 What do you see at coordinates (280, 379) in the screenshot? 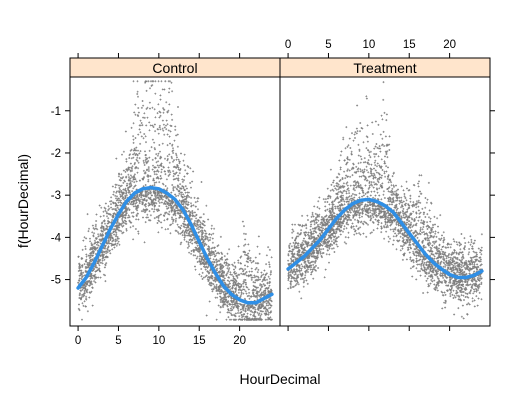
I see `x-axis-title: HourDecimal` at bounding box center [280, 379].